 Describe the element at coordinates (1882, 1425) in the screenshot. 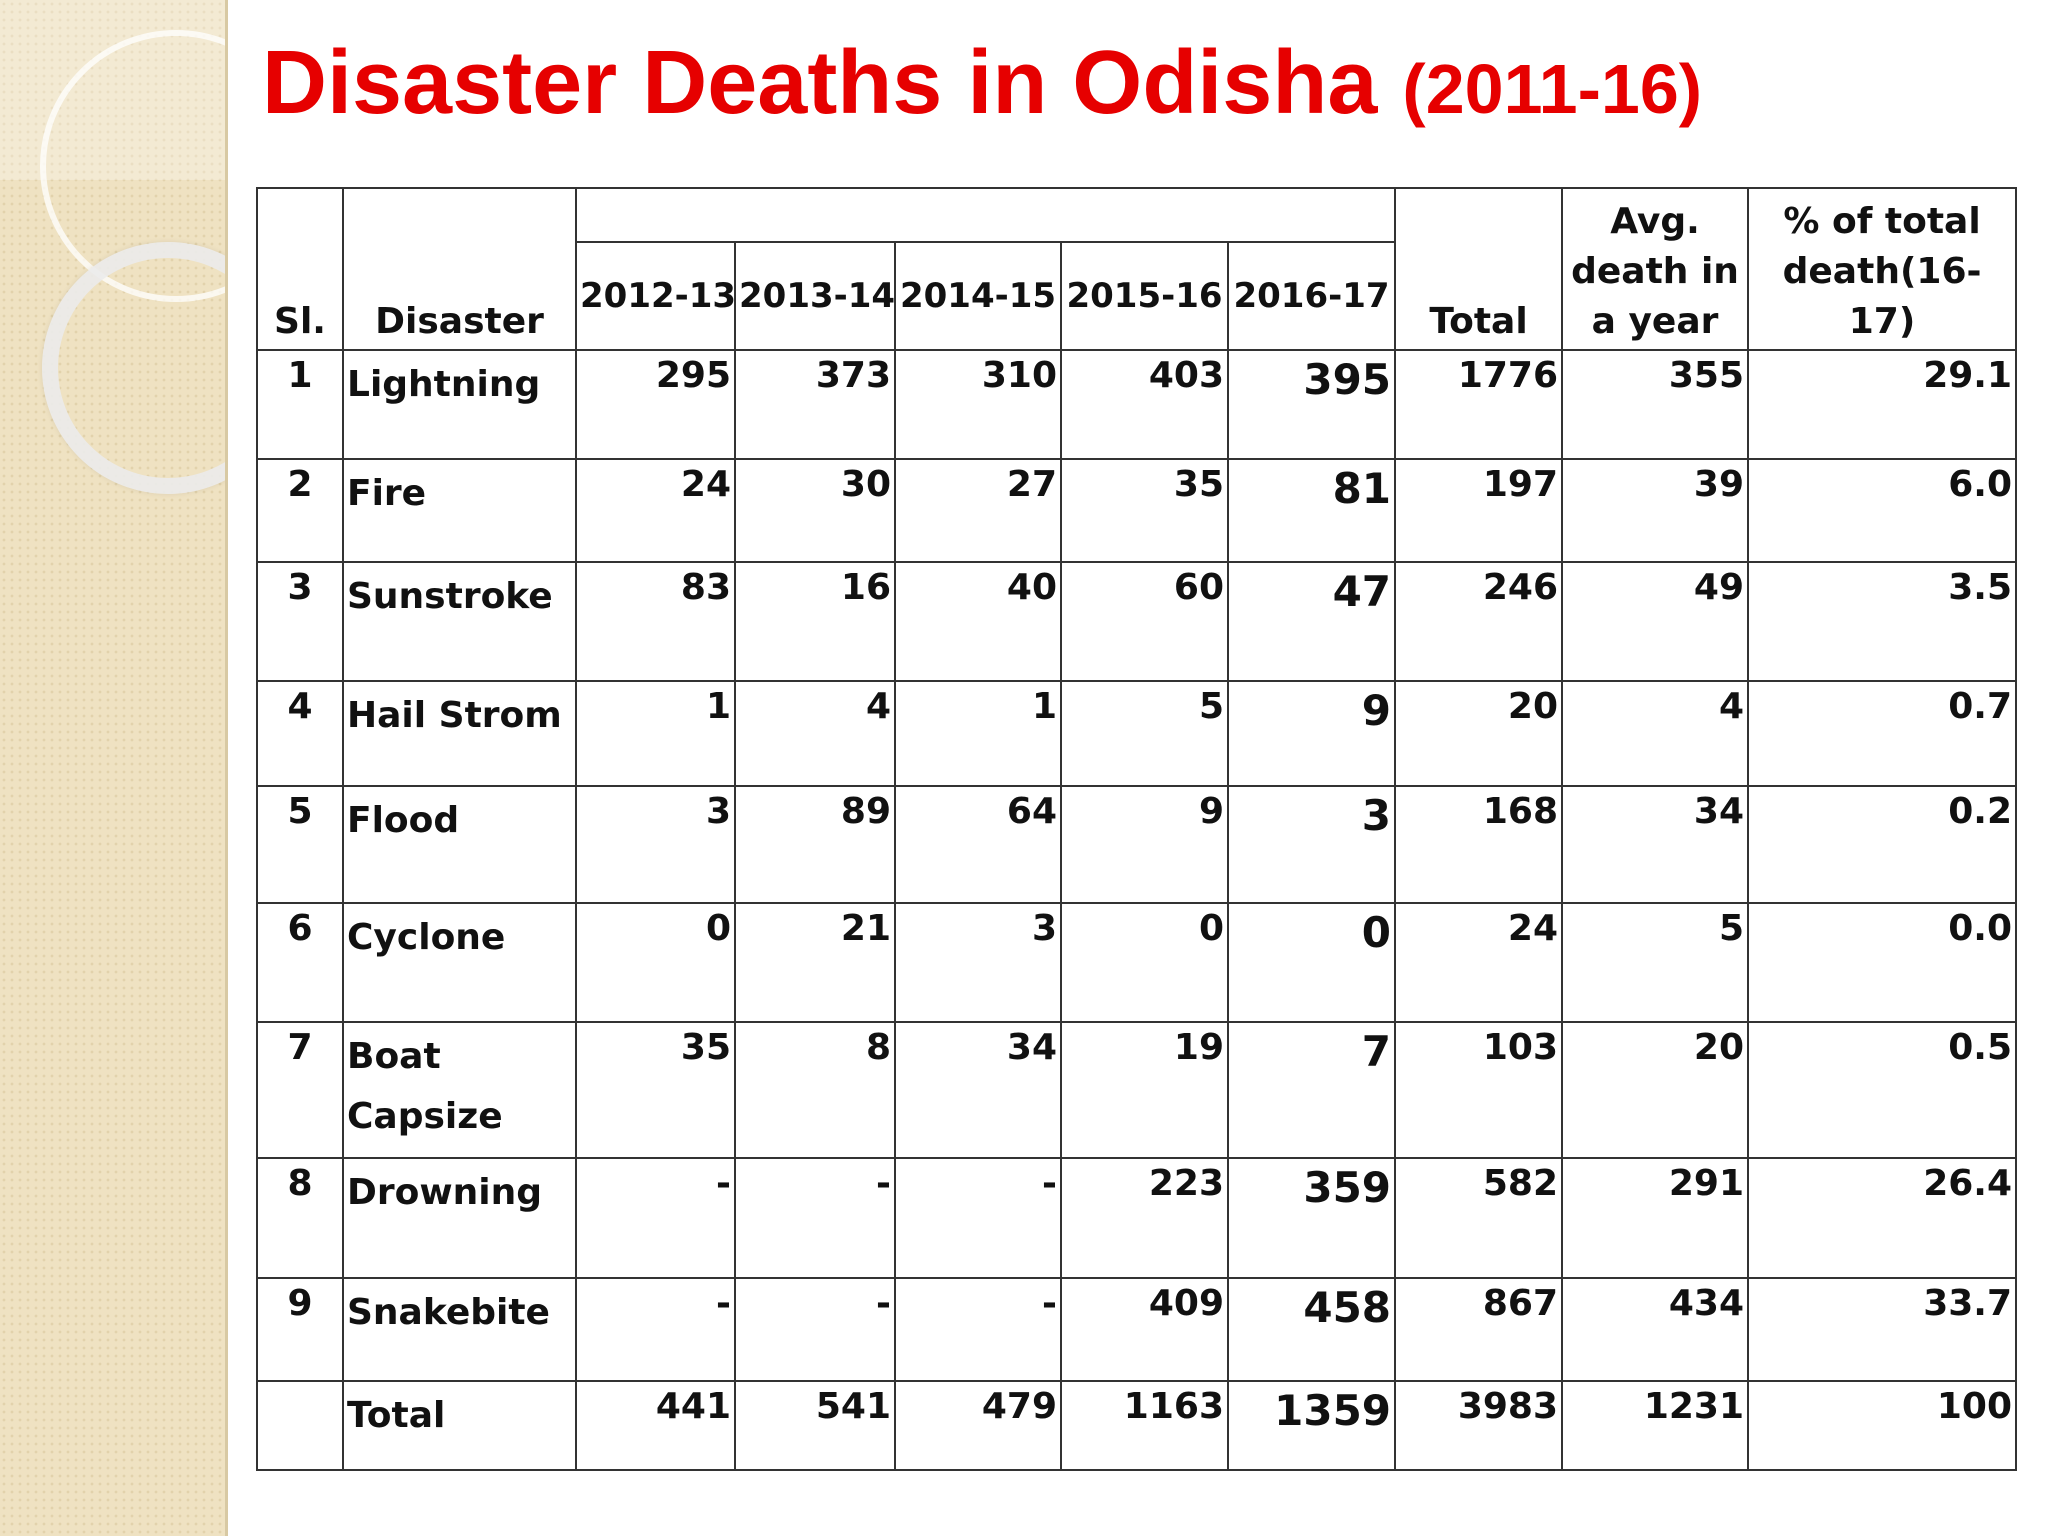

I see `cell-pct: 100` at that location.